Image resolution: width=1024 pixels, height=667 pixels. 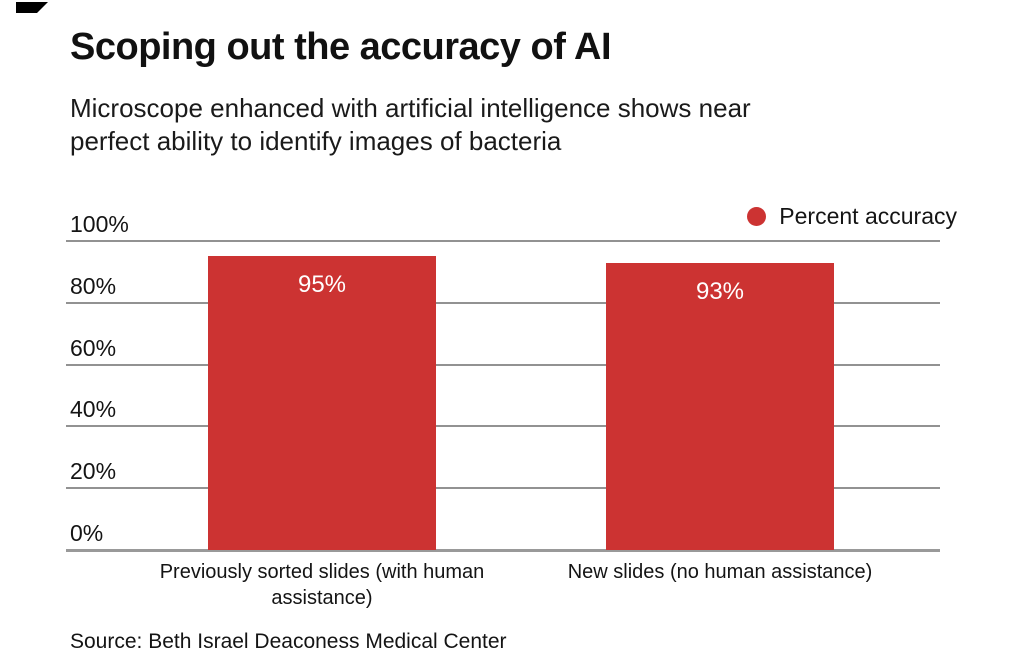 What do you see at coordinates (720, 291) in the screenshot?
I see `bar-value-label: 93%` at bounding box center [720, 291].